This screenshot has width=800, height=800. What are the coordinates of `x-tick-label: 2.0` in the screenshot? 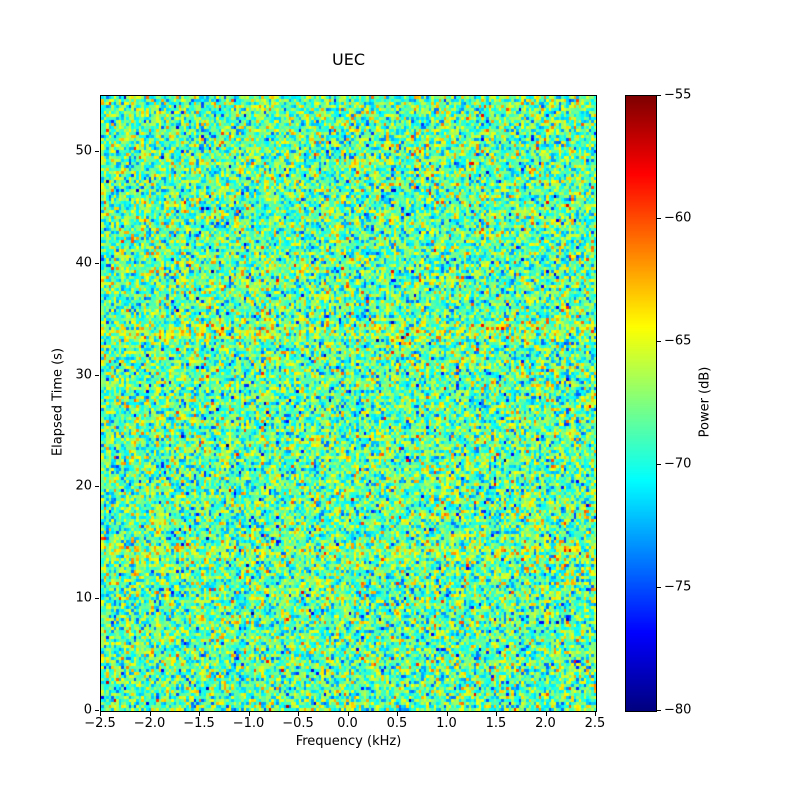 It's located at (545, 723).